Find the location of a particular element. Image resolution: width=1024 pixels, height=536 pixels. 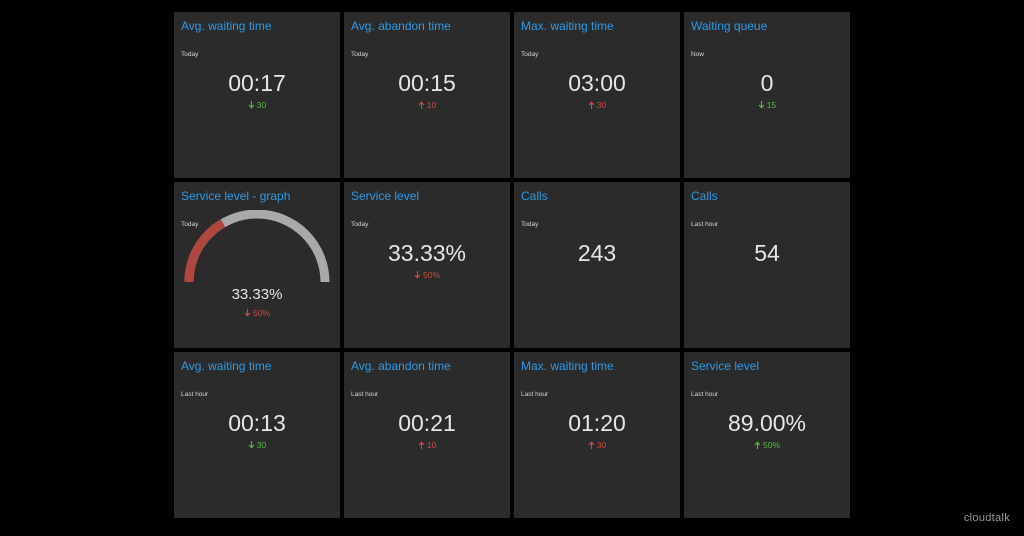

tile-title: Waiting queue is located at coordinates (729, 26).